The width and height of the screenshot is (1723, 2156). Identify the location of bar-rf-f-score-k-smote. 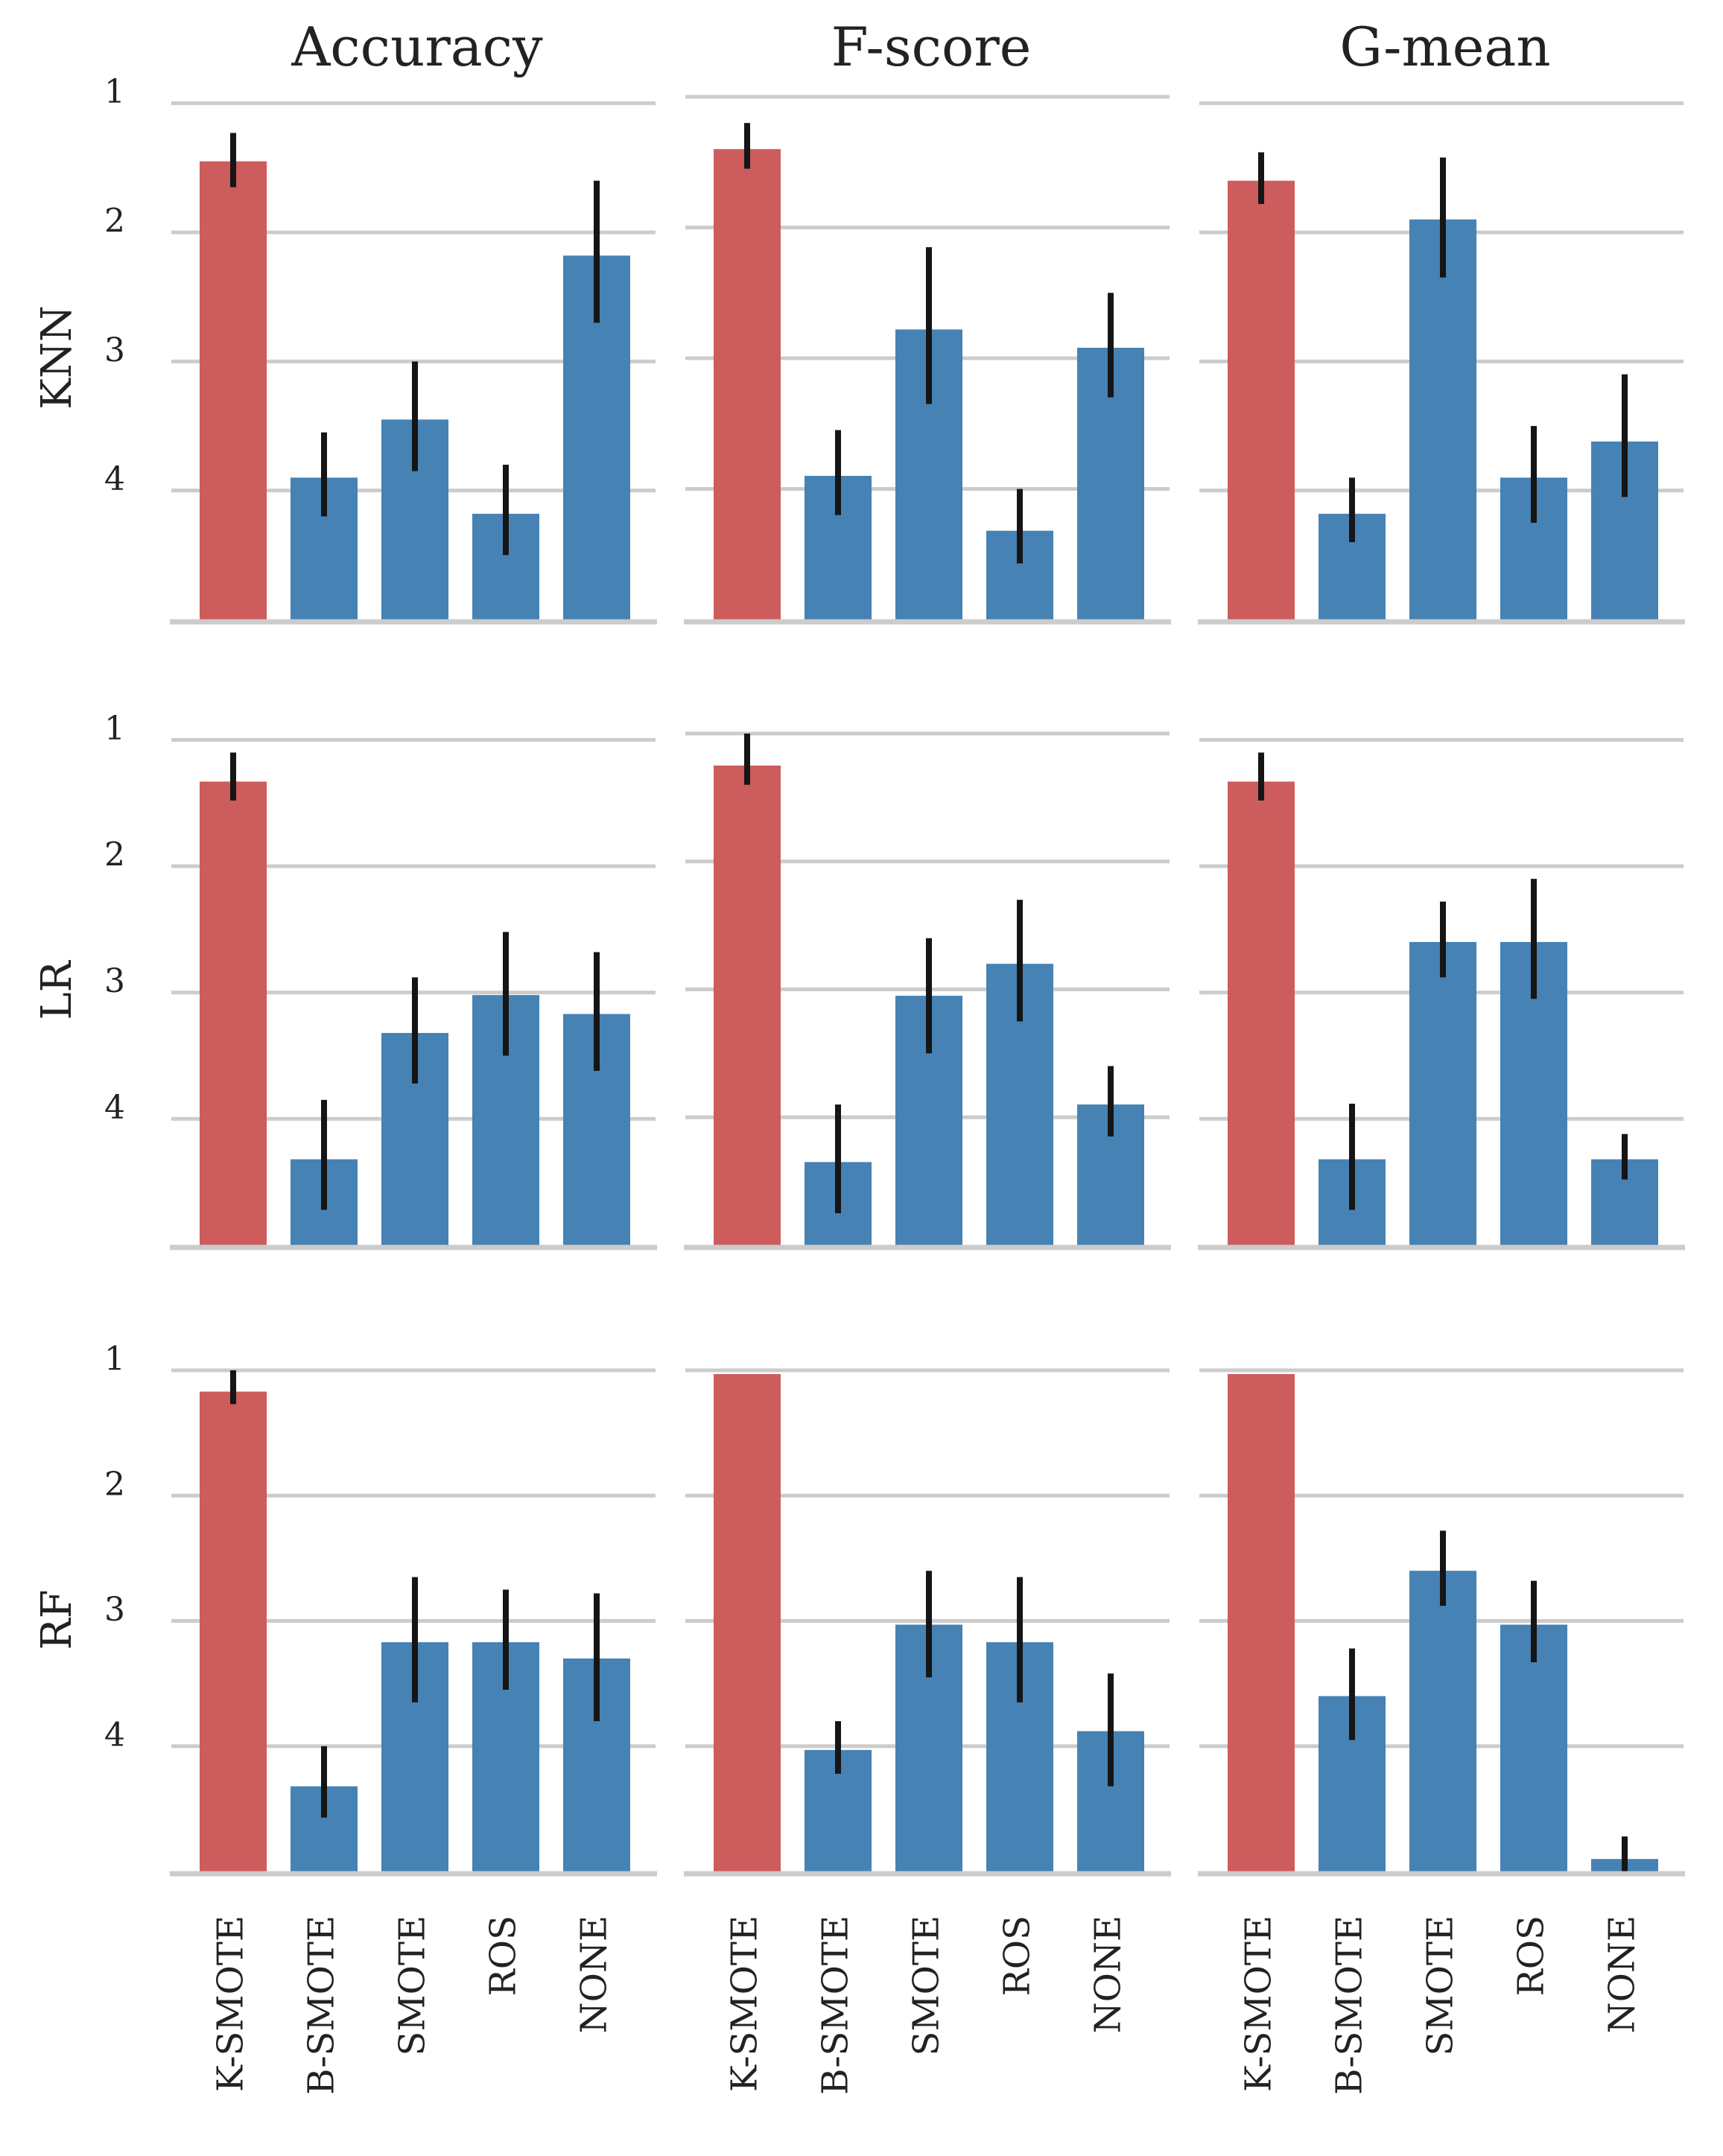
(747, 1623).